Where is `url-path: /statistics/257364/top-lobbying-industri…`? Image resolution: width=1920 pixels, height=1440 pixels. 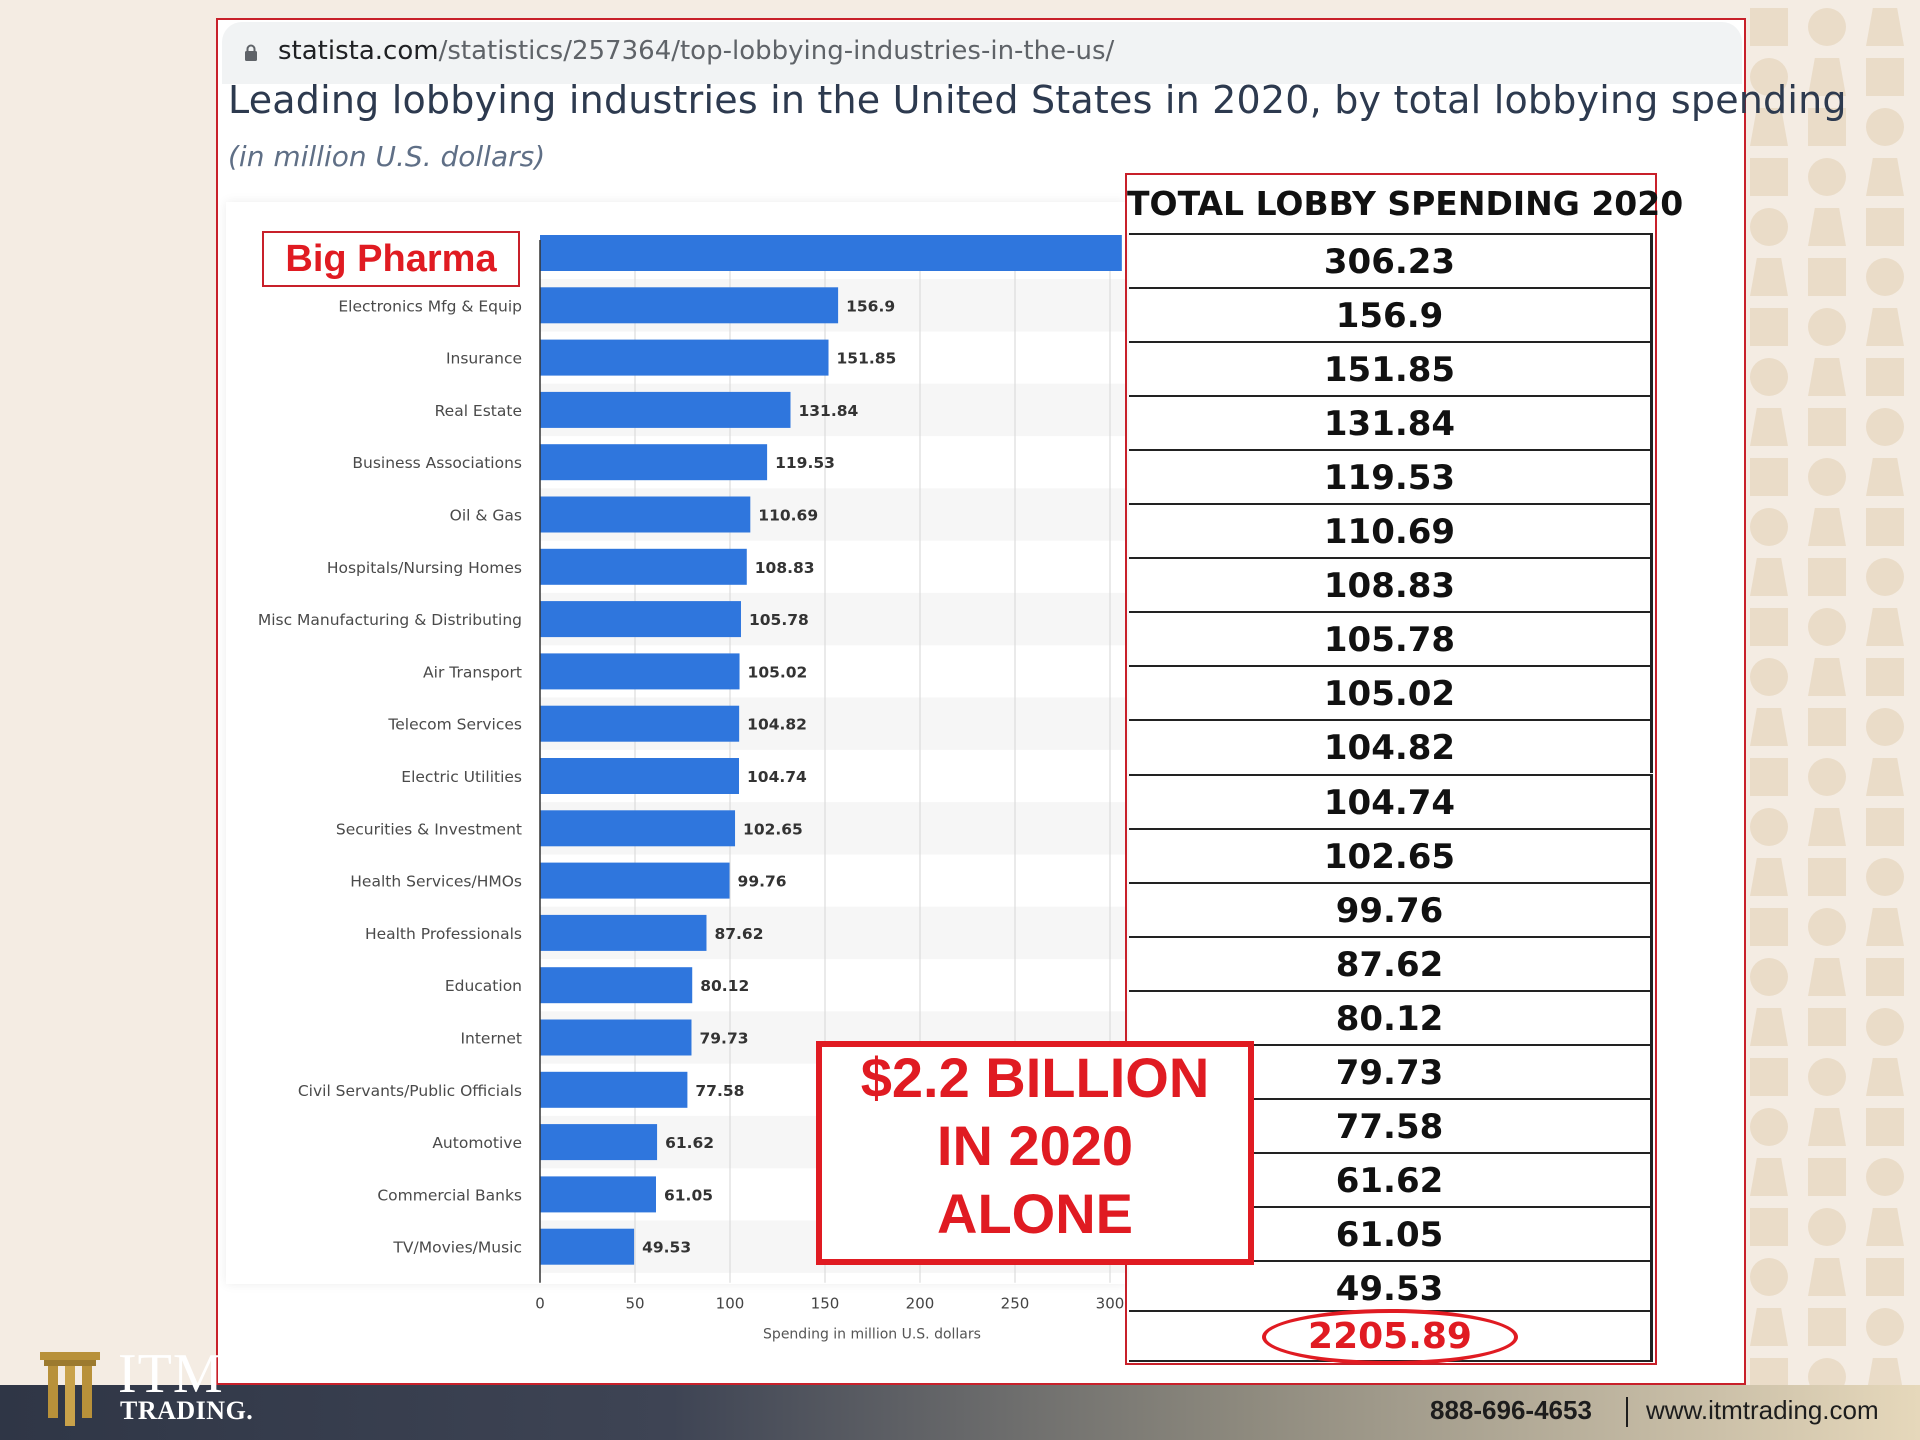 url-path: /statistics/257364/top-lobbying-industri… is located at coordinates (776, 51).